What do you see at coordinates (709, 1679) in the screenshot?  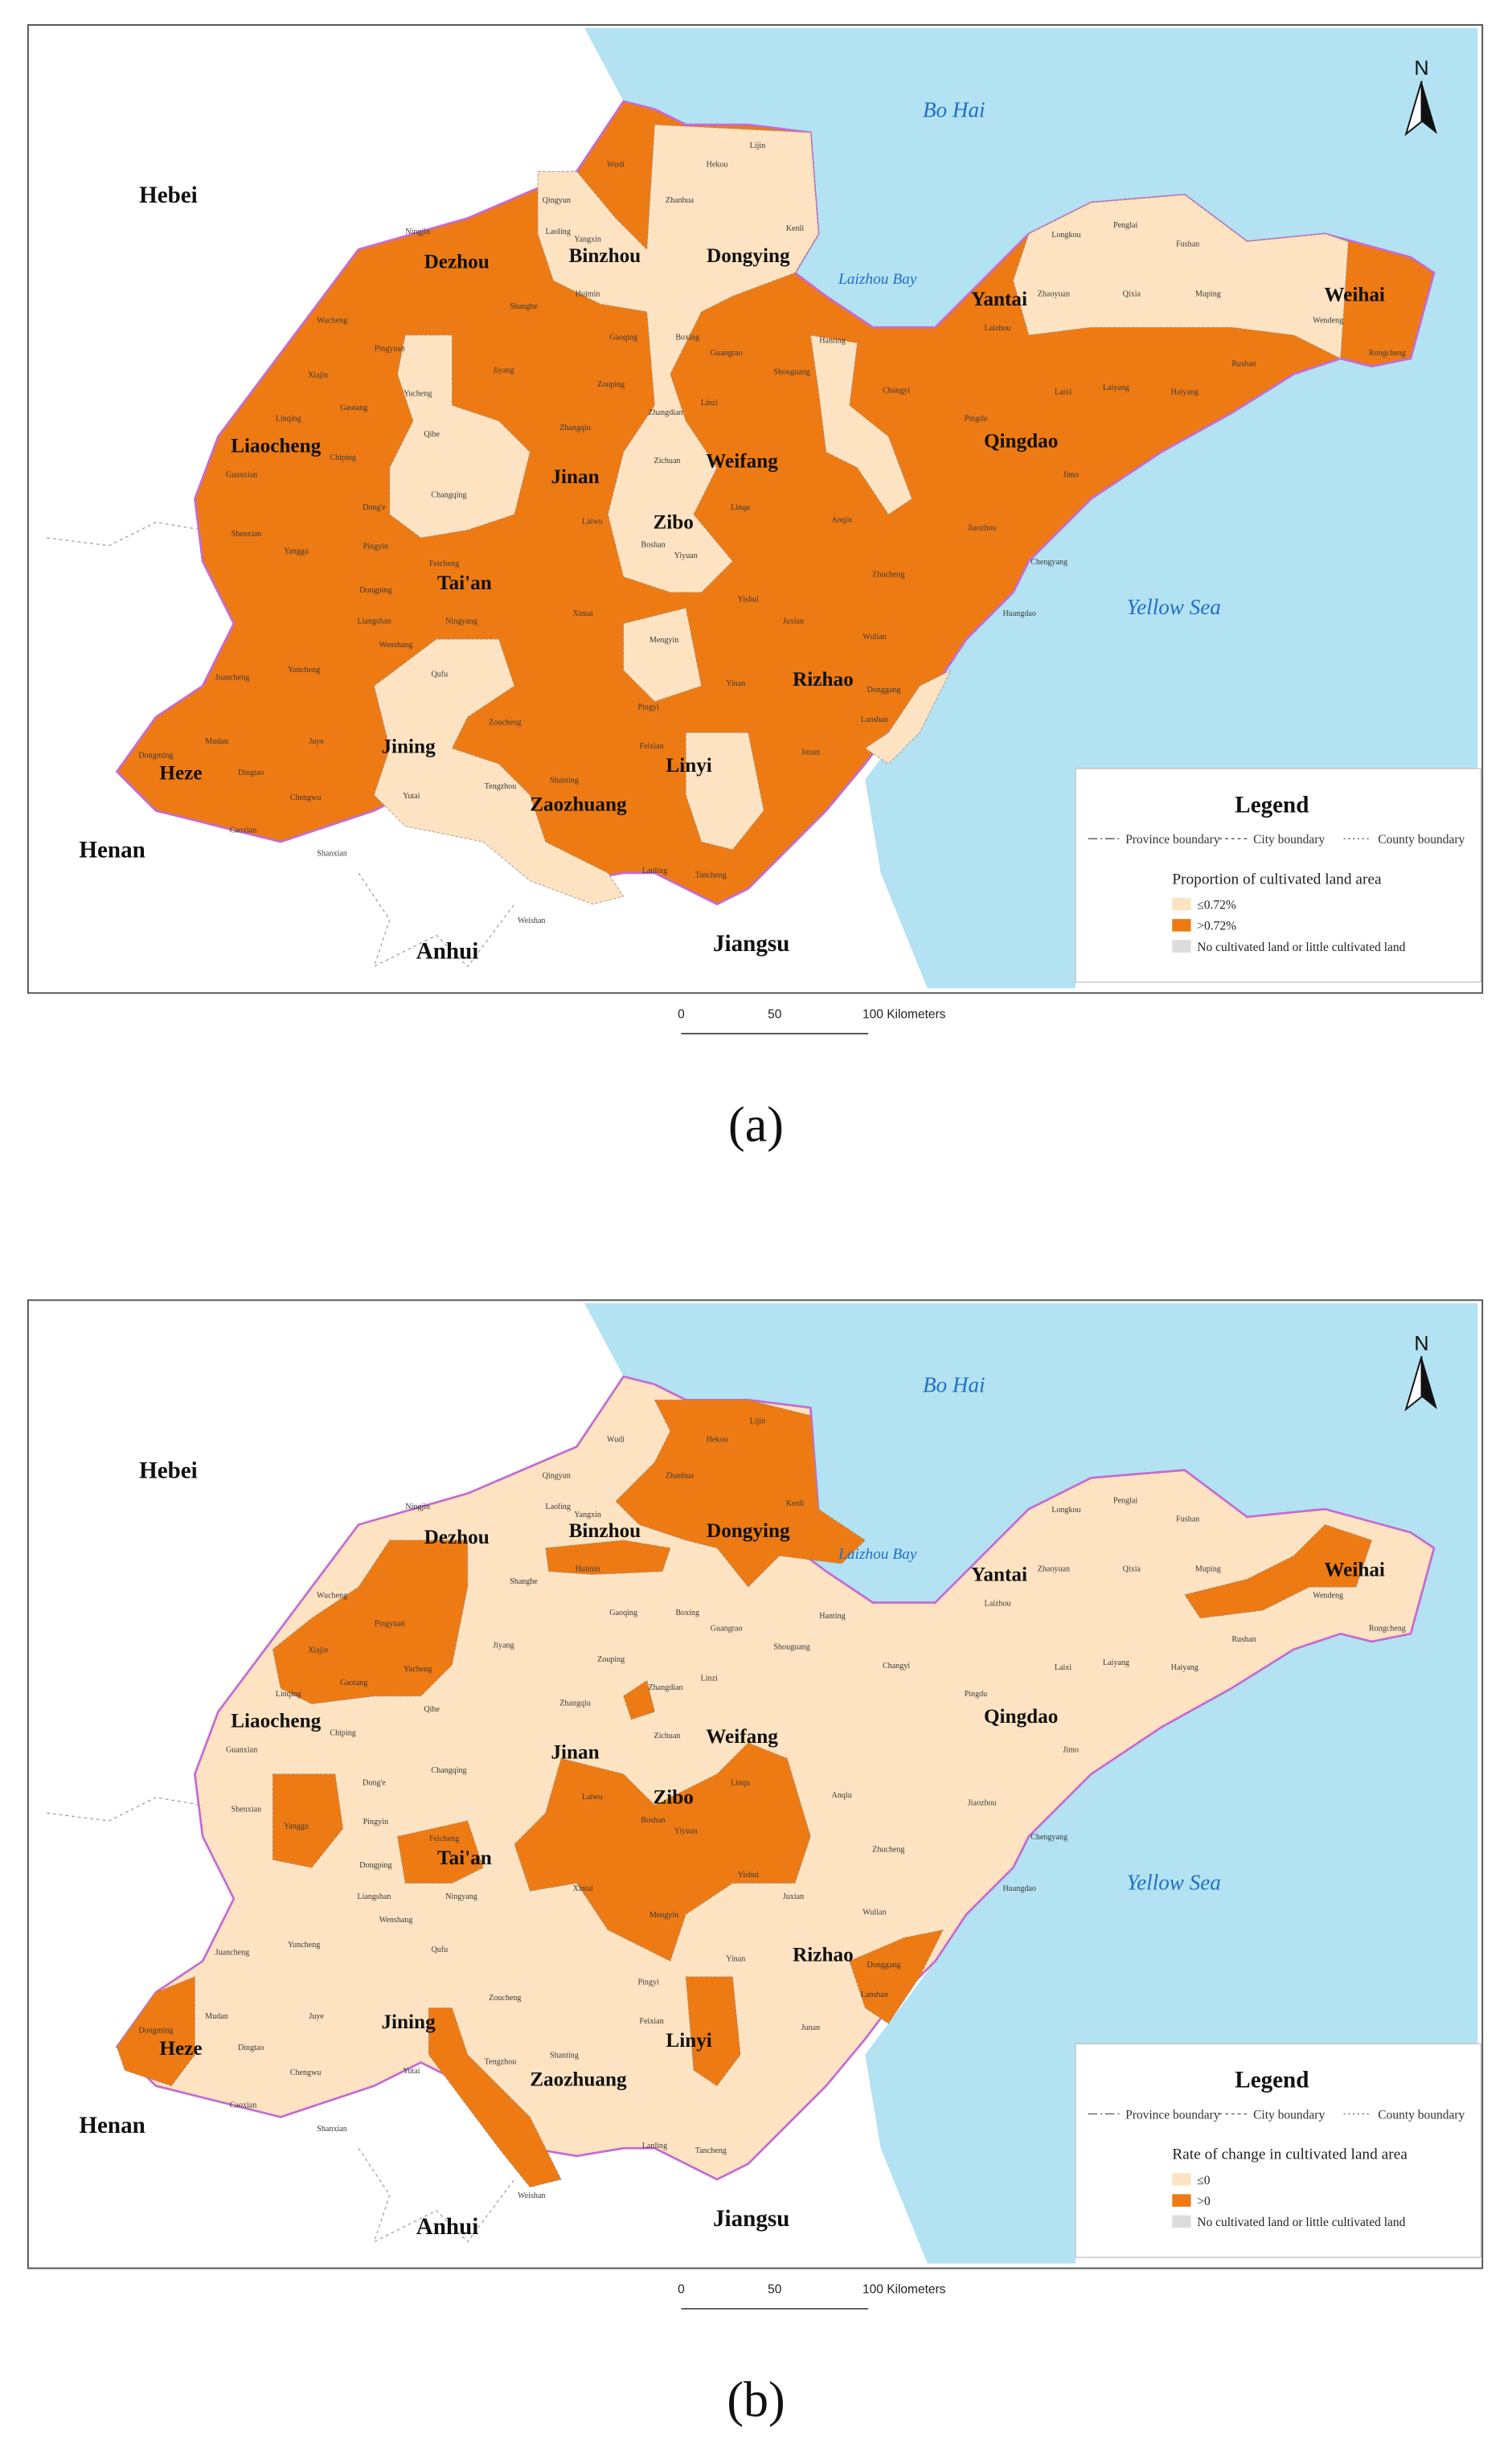 I see `county-label: Linzi` at bounding box center [709, 1679].